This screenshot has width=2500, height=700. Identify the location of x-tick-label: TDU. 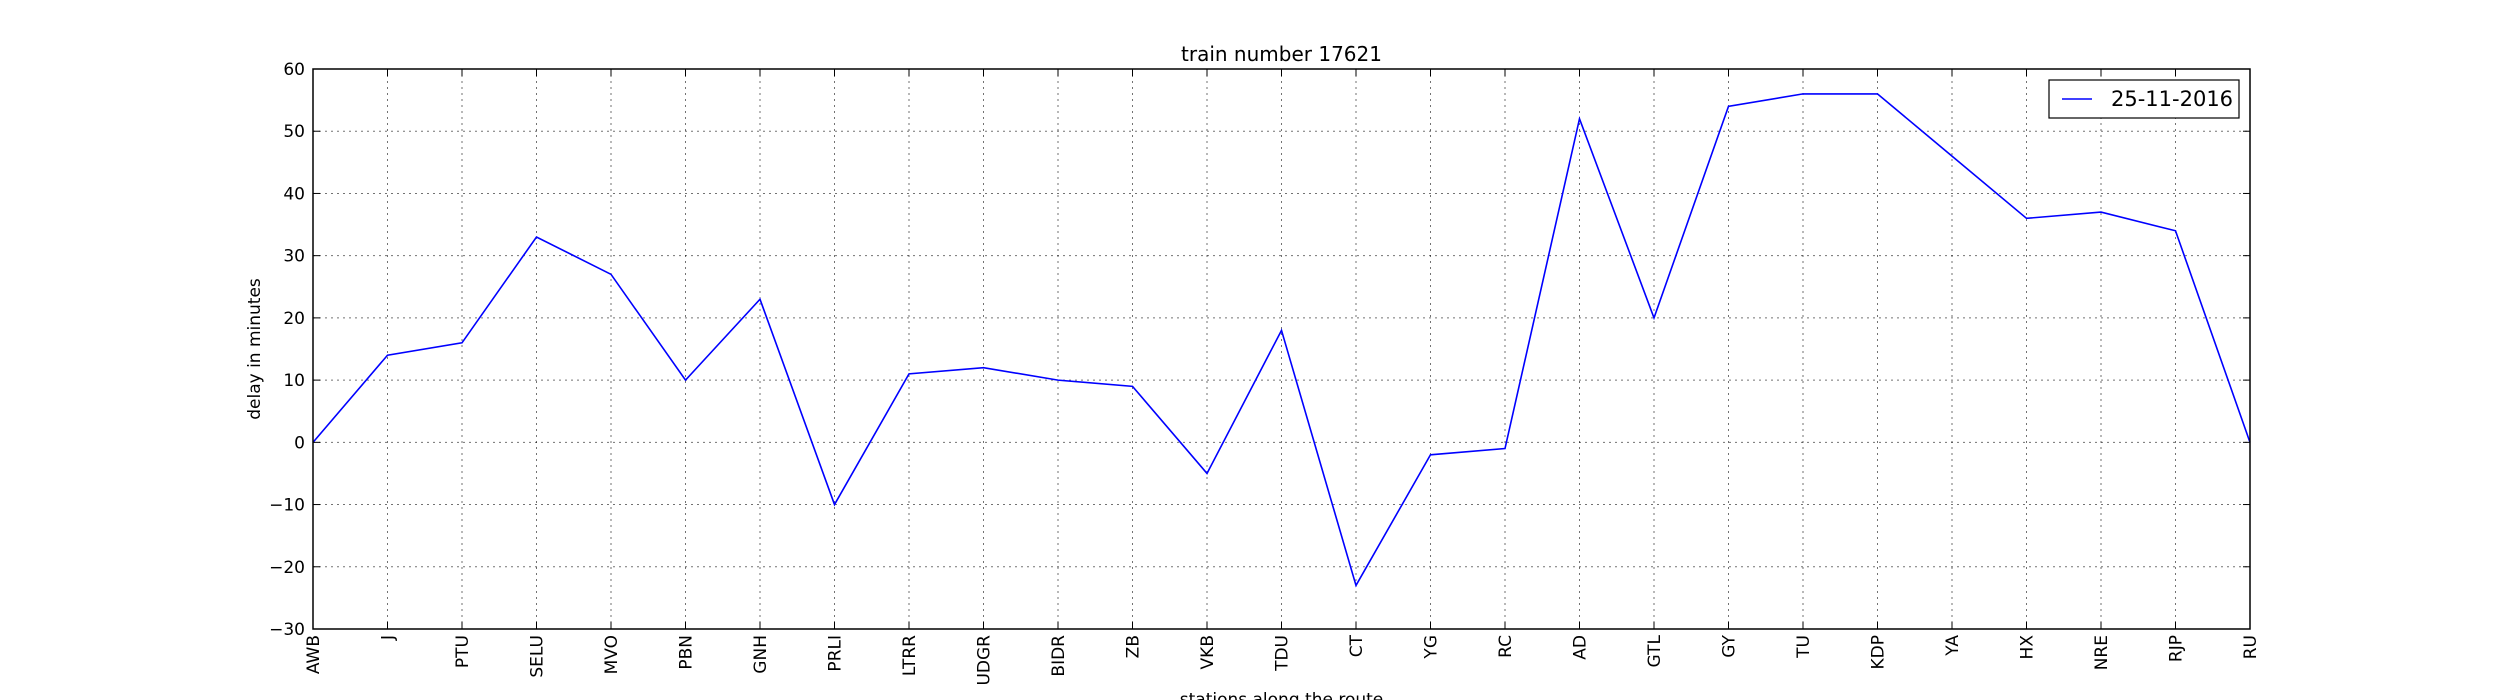
(1283, 653).